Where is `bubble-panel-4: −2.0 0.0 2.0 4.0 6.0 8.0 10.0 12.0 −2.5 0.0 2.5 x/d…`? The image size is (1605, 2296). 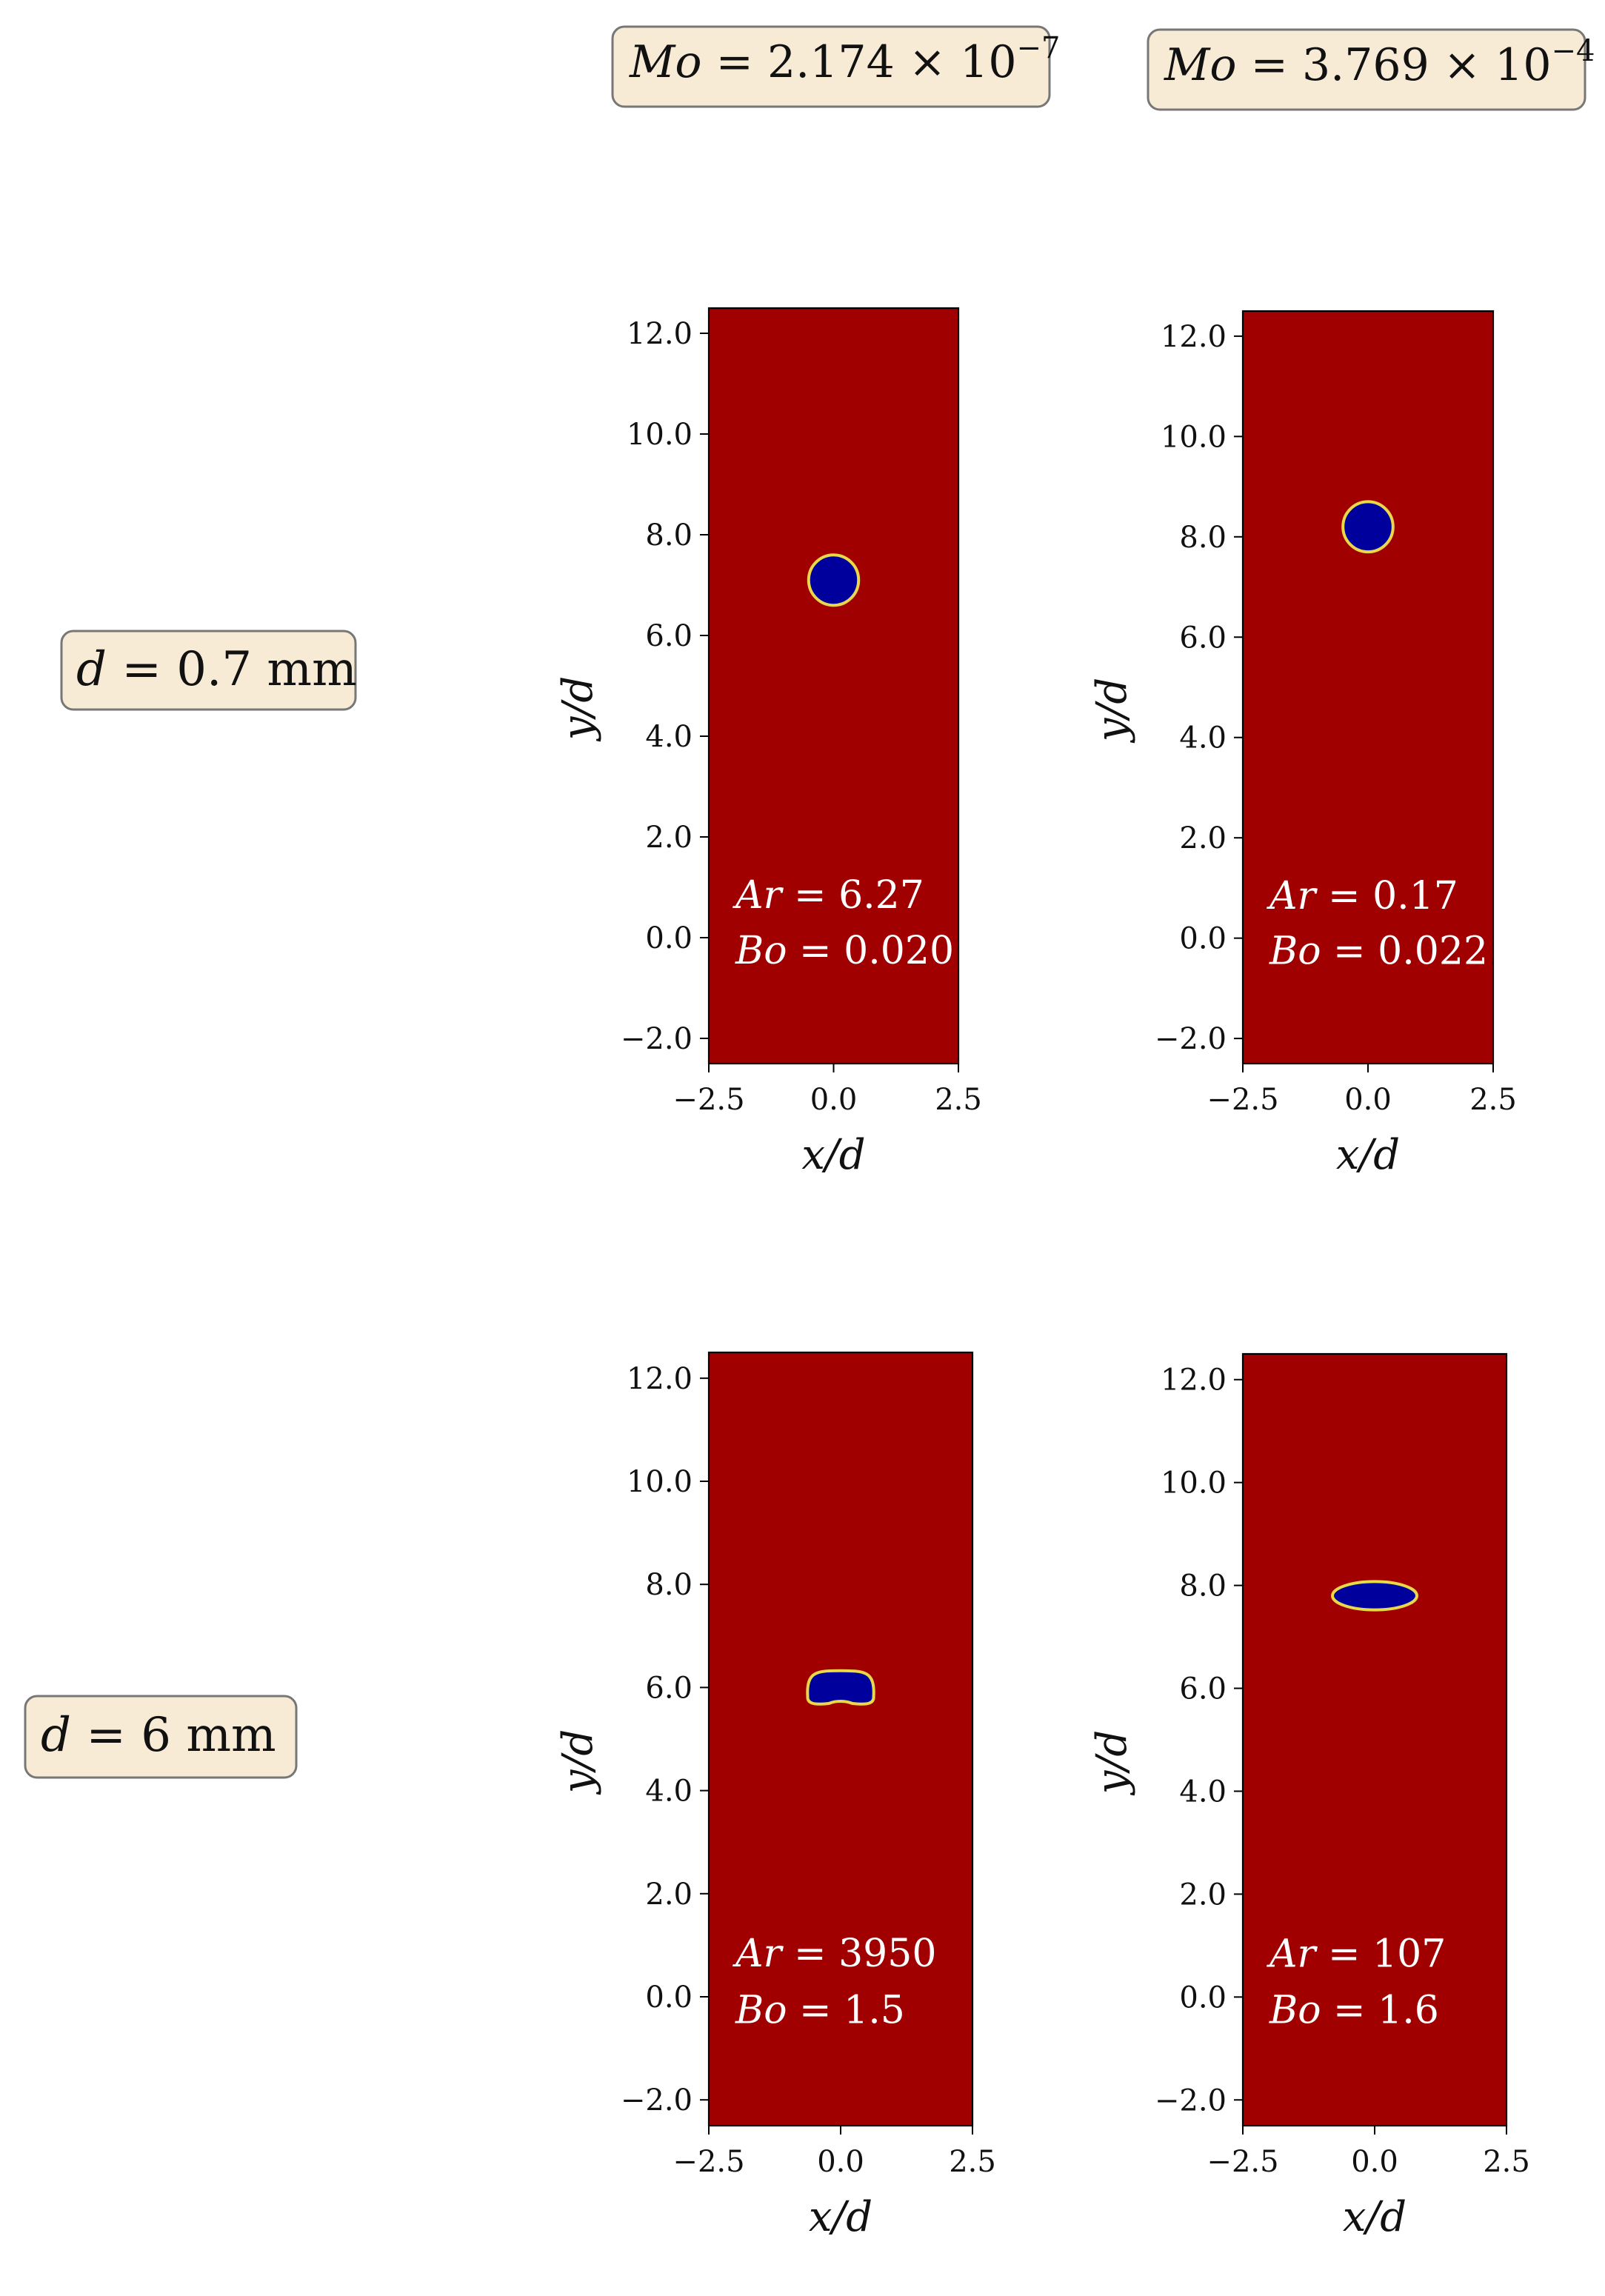
bubble-panel-4: −2.0 0.0 2.0 4.0 6.0 8.0 10.0 12.0 −2.5 0.0 2.5 x/d… is located at coordinates (1309, 1796).